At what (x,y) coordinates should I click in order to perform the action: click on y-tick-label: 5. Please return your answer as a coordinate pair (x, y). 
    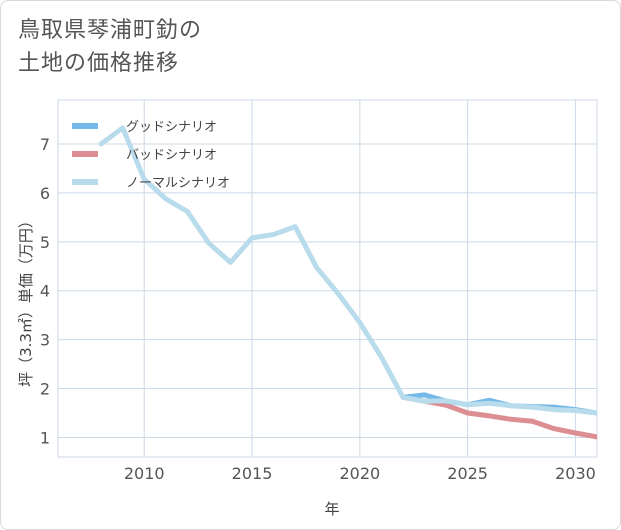
    Looking at the image, I should click on (45, 242).